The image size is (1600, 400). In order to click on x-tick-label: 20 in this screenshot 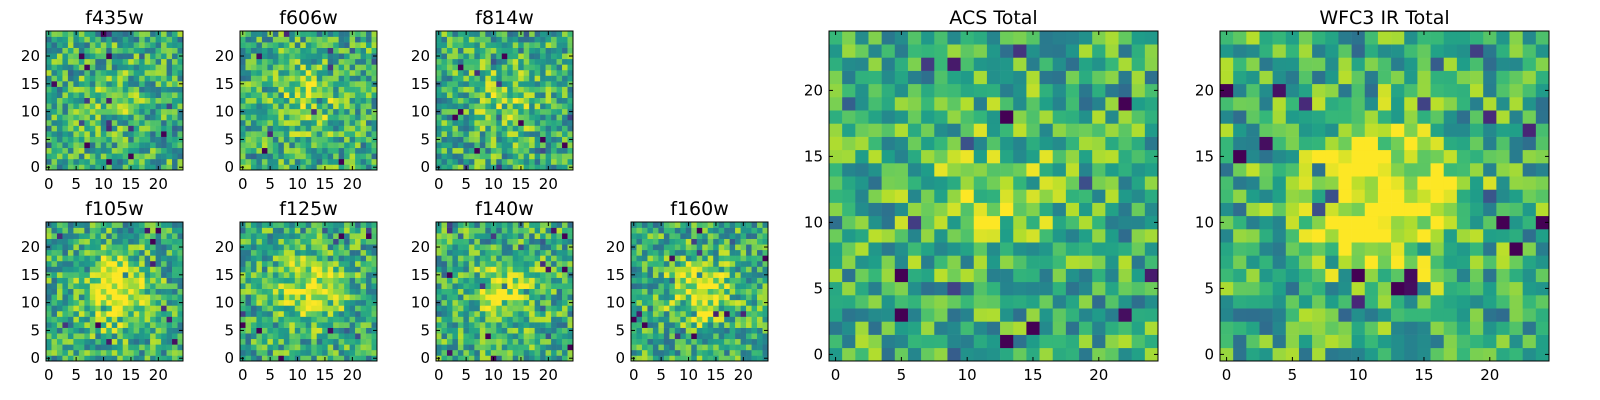, I will do `click(352, 375)`.